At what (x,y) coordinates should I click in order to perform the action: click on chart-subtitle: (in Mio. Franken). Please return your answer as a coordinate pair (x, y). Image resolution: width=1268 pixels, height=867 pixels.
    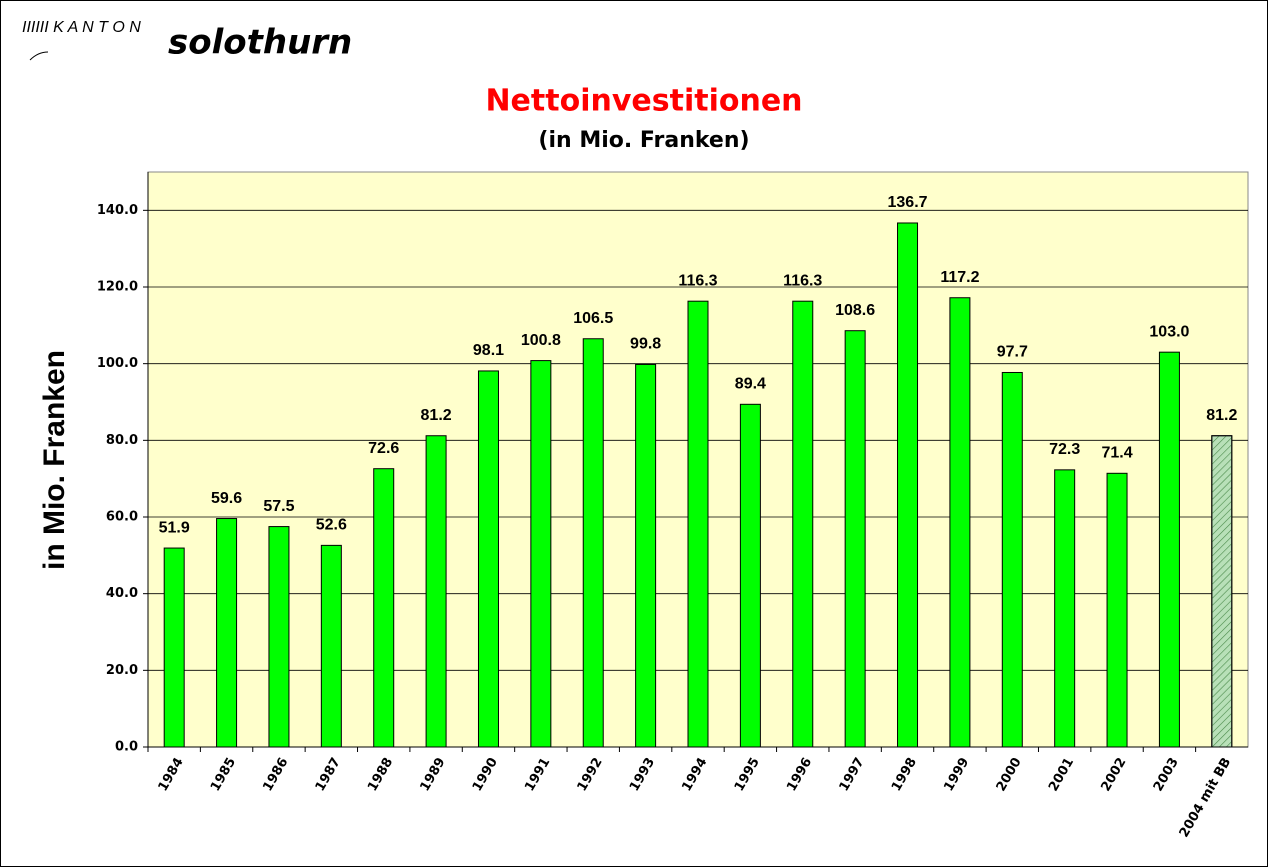
    Looking at the image, I should click on (643, 140).